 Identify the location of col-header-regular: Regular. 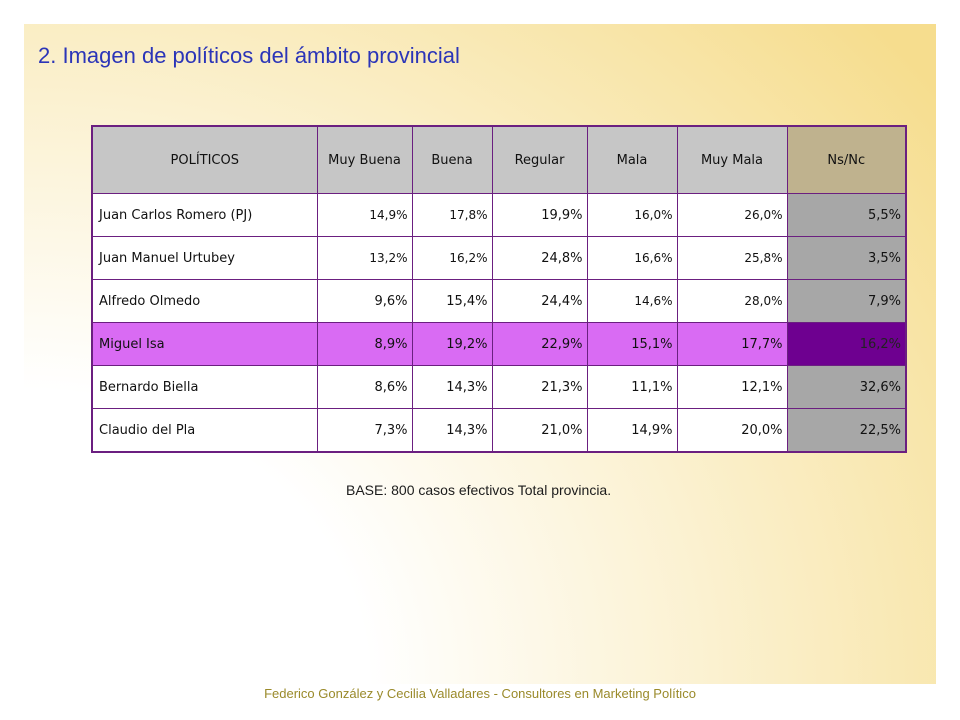
(539, 159).